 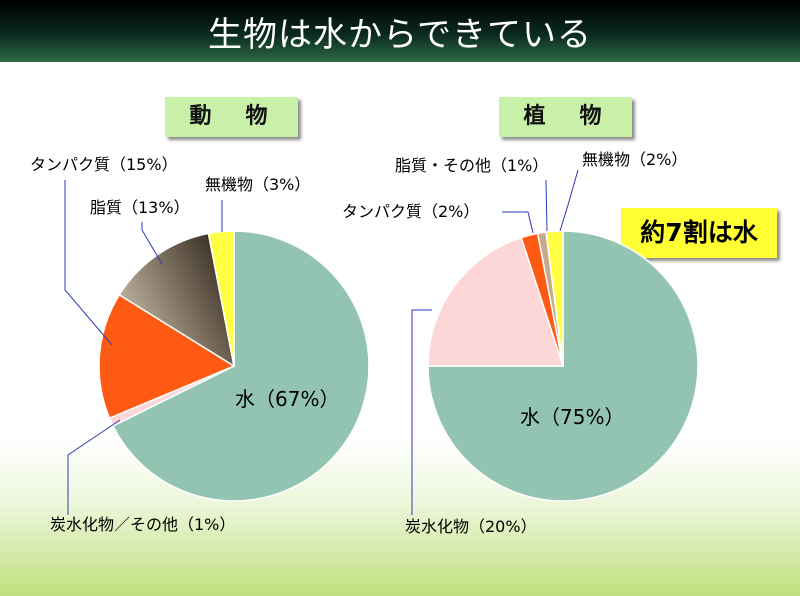 What do you see at coordinates (88, 263) in the screenshot?
I see `animal-leader-protein` at bounding box center [88, 263].